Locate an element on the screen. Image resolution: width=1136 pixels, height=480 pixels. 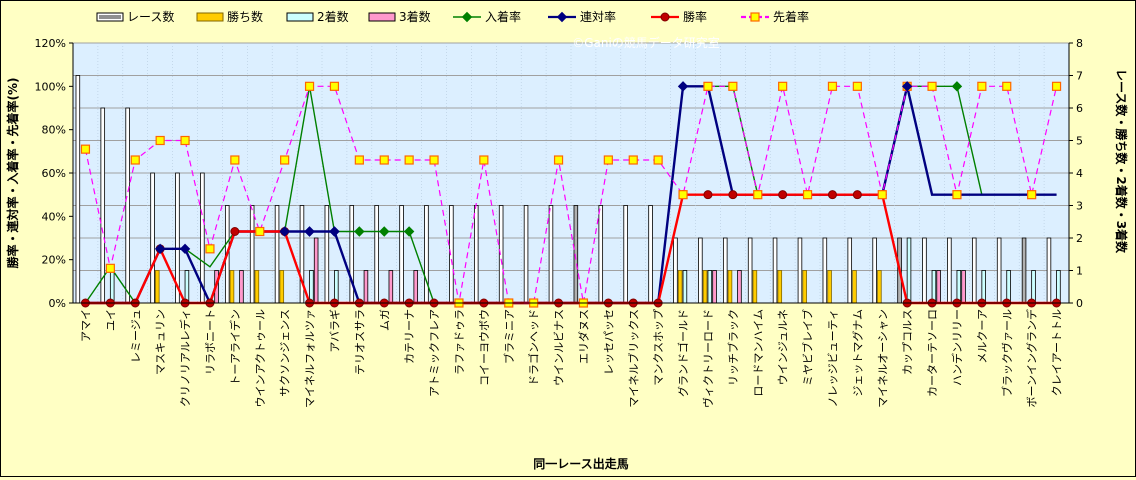
y-axis-left-title: 勝率・連対率・入着率・先着率(%) is located at coordinates (12, 173).